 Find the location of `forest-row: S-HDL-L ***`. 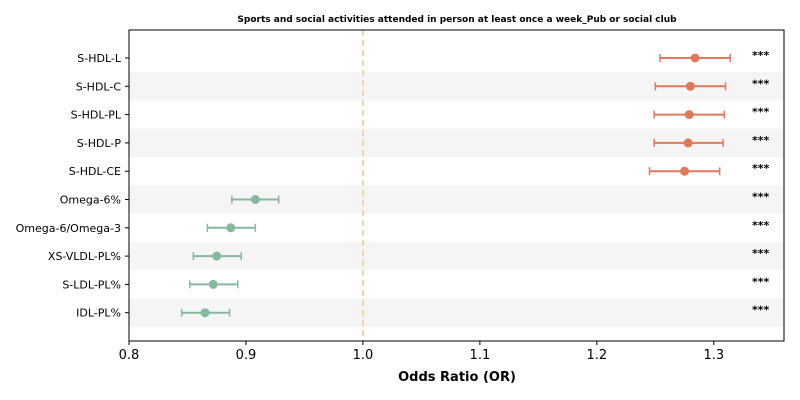

forest-row: S-HDL-L *** is located at coordinates (423, 57).